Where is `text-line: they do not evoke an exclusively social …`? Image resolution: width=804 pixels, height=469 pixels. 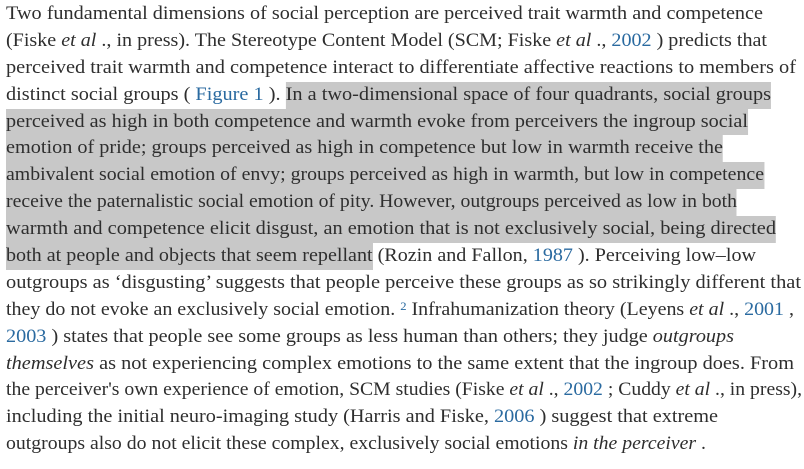
text-line: they do not evoke an exclusively social … is located at coordinates (405, 310).